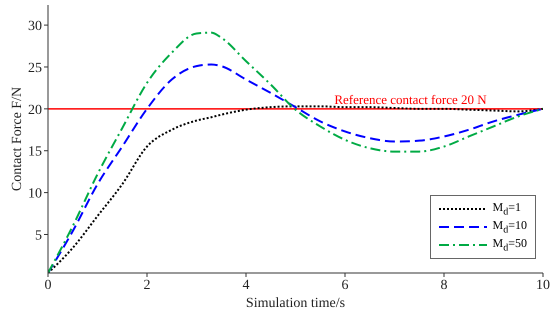  I want to click on y-tick-label: 25, so click(35, 68).